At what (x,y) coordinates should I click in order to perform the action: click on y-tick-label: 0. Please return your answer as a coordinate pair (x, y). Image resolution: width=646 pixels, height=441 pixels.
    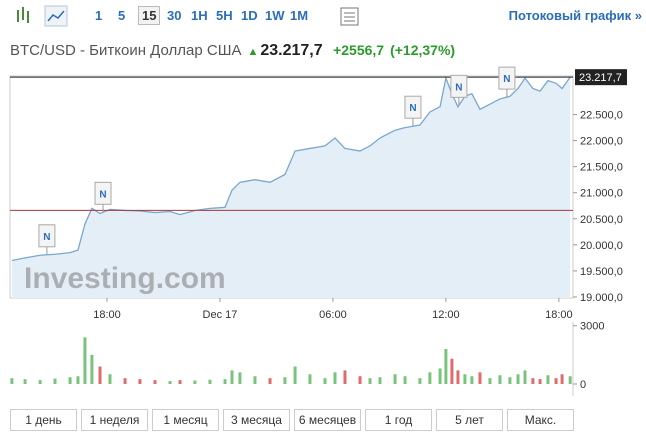
    Looking at the image, I should click on (583, 385).